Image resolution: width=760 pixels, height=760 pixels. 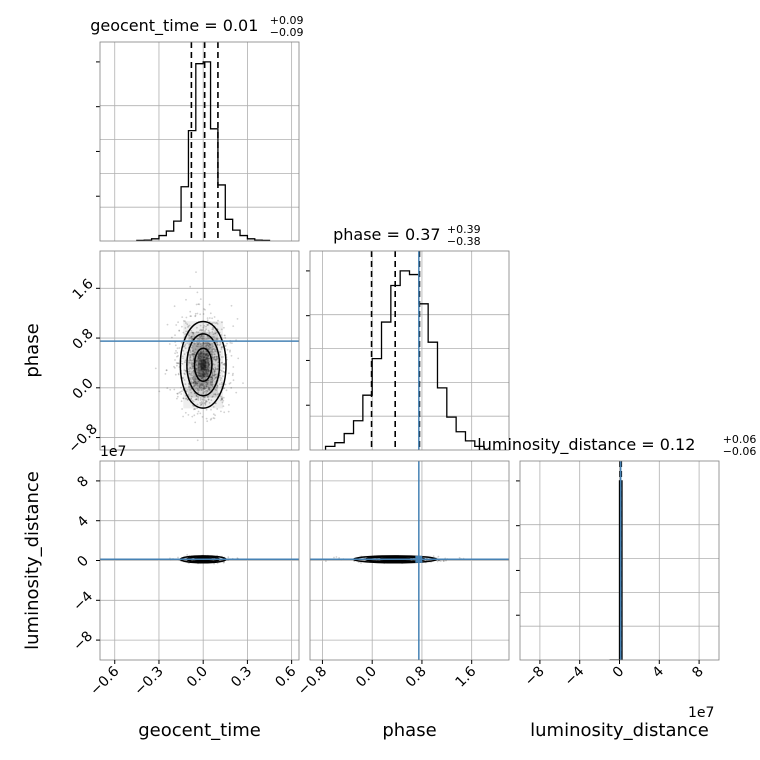 What do you see at coordinates (464, 241) in the screenshot?
I see `panel-title-sub: −0.38` at bounding box center [464, 241].